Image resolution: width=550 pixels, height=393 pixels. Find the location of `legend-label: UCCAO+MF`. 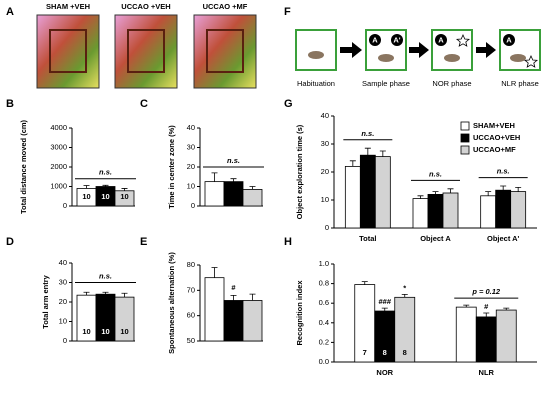

legend-label: UCCAO+MF is located at coordinates (494, 149).